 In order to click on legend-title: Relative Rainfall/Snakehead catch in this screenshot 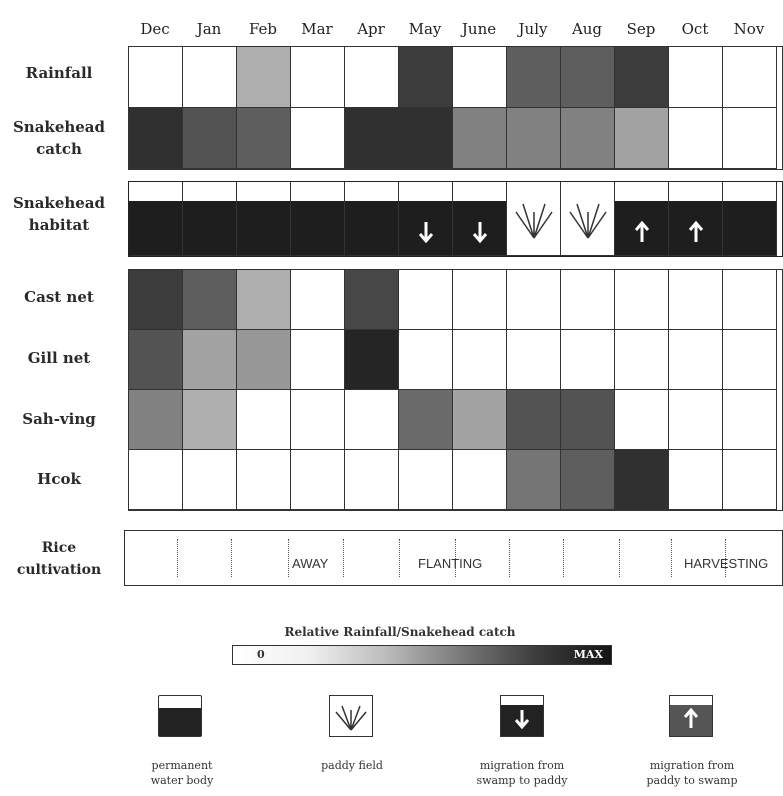, I will do `click(400, 632)`.